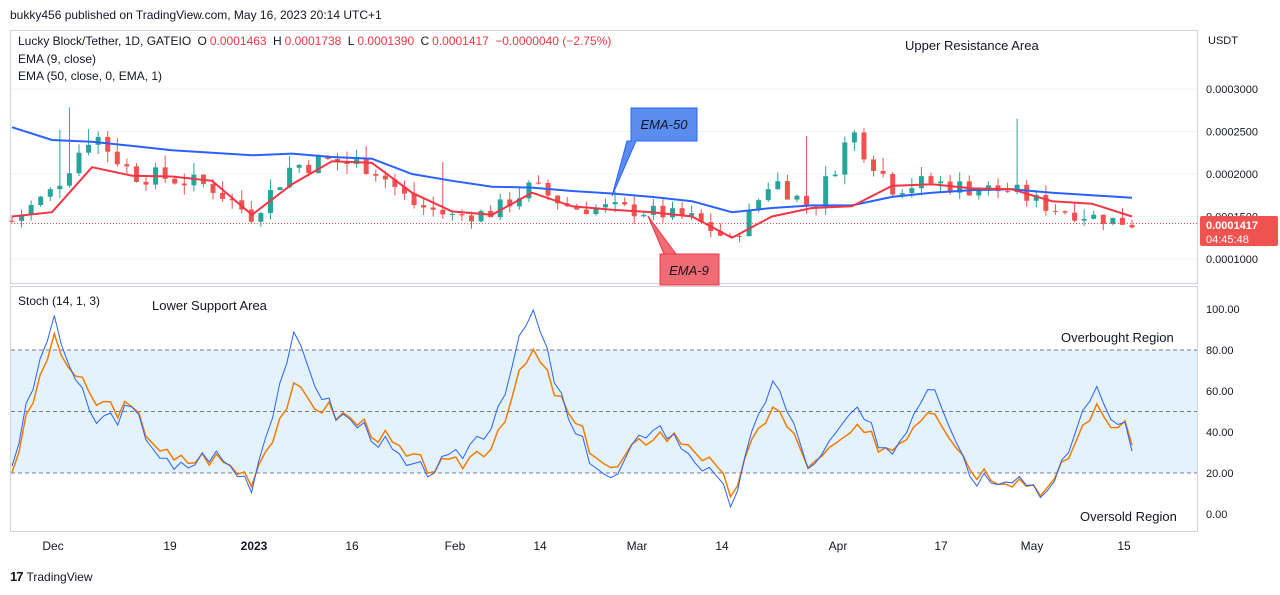 This screenshot has width=1280, height=595. What do you see at coordinates (572, 199) in the screenshot?
I see `ema9-line` at bounding box center [572, 199].